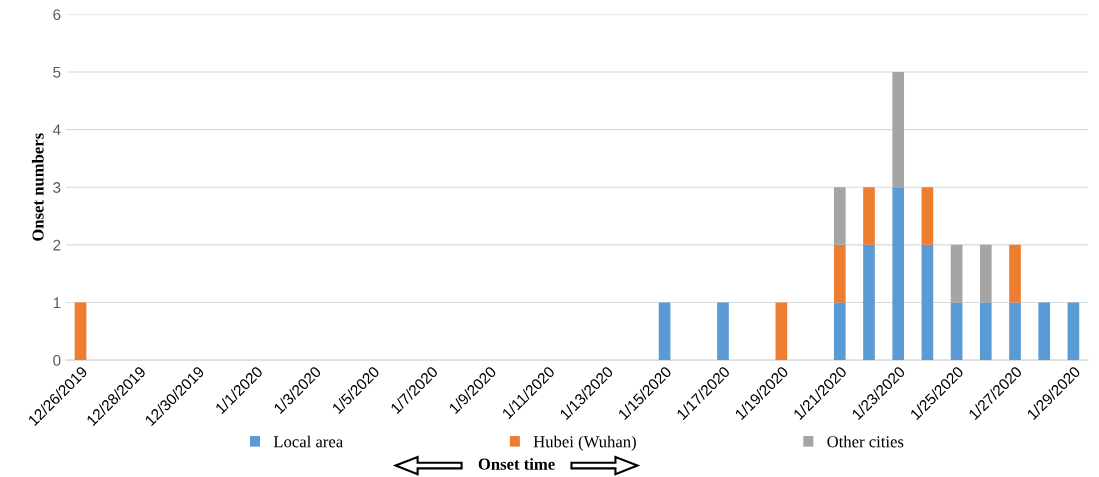 This screenshot has width=1099, height=477. I want to click on y-axis-title: Onset numbers, so click(37, 187).